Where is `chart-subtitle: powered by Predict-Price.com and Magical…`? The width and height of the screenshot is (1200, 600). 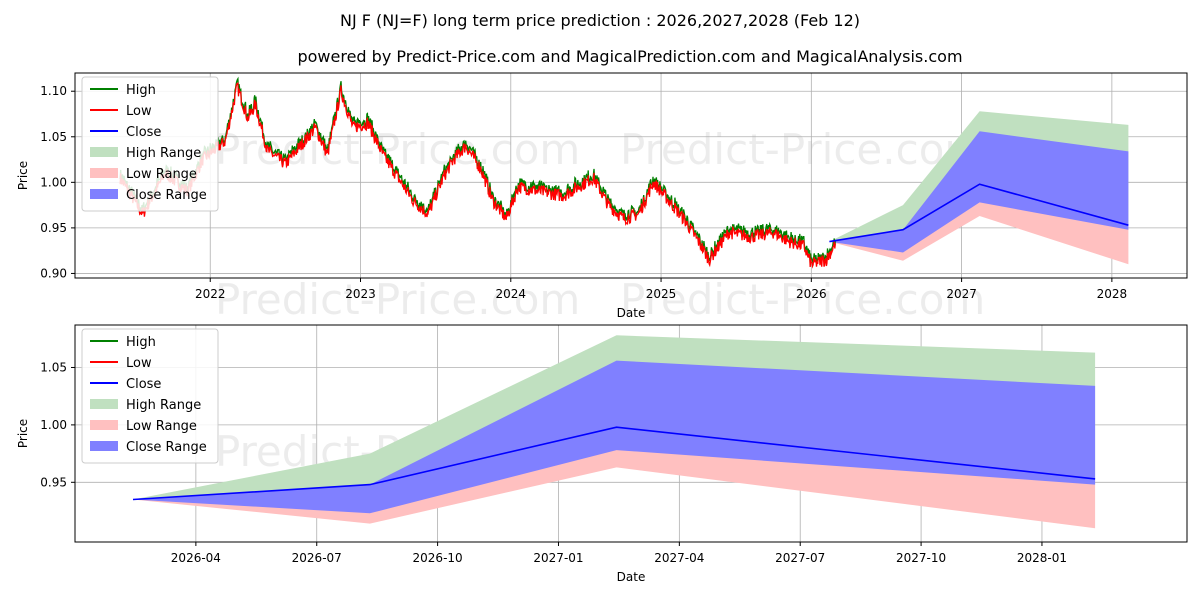 chart-subtitle: powered by Predict-Price.com and Magical… is located at coordinates (629, 56).